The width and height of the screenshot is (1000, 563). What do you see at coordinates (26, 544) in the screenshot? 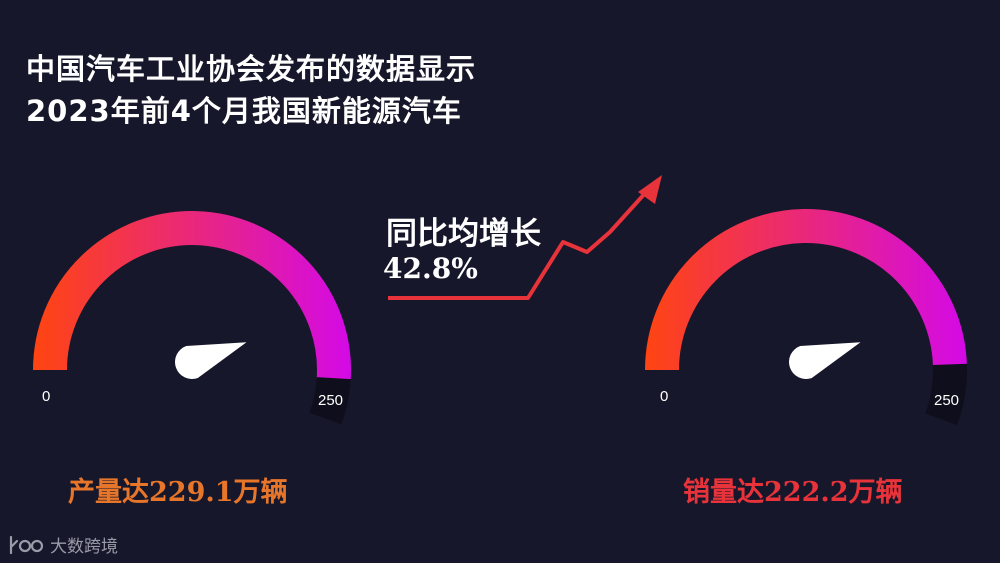
I see `brand-logo-icon` at bounding box center [26, 544].